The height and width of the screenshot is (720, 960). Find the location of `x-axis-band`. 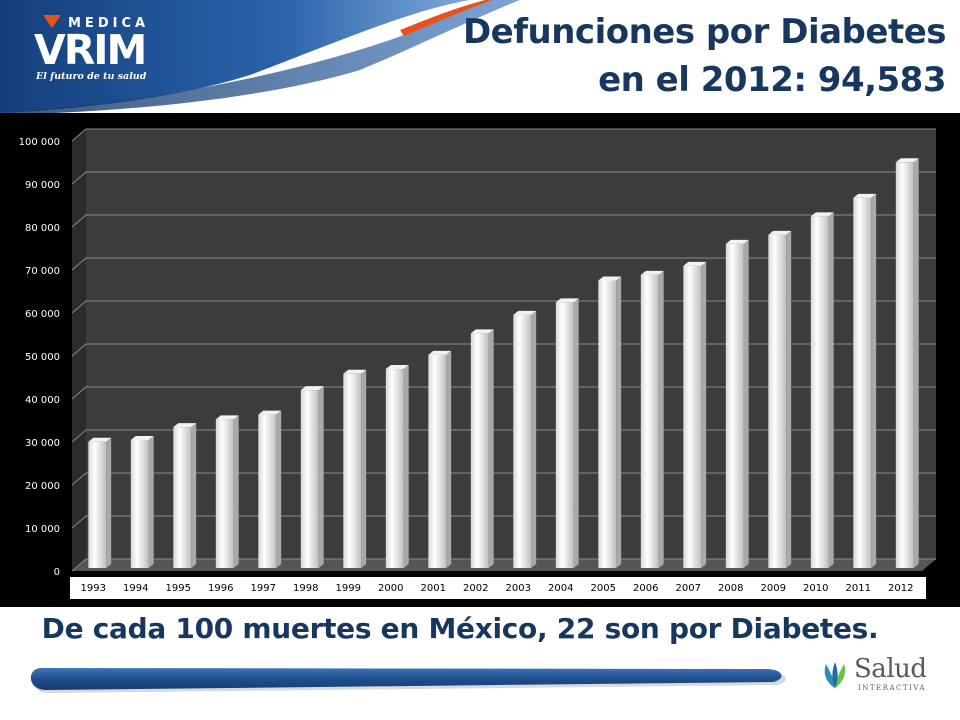

x-axis-band is located at coordinates (498, 588).